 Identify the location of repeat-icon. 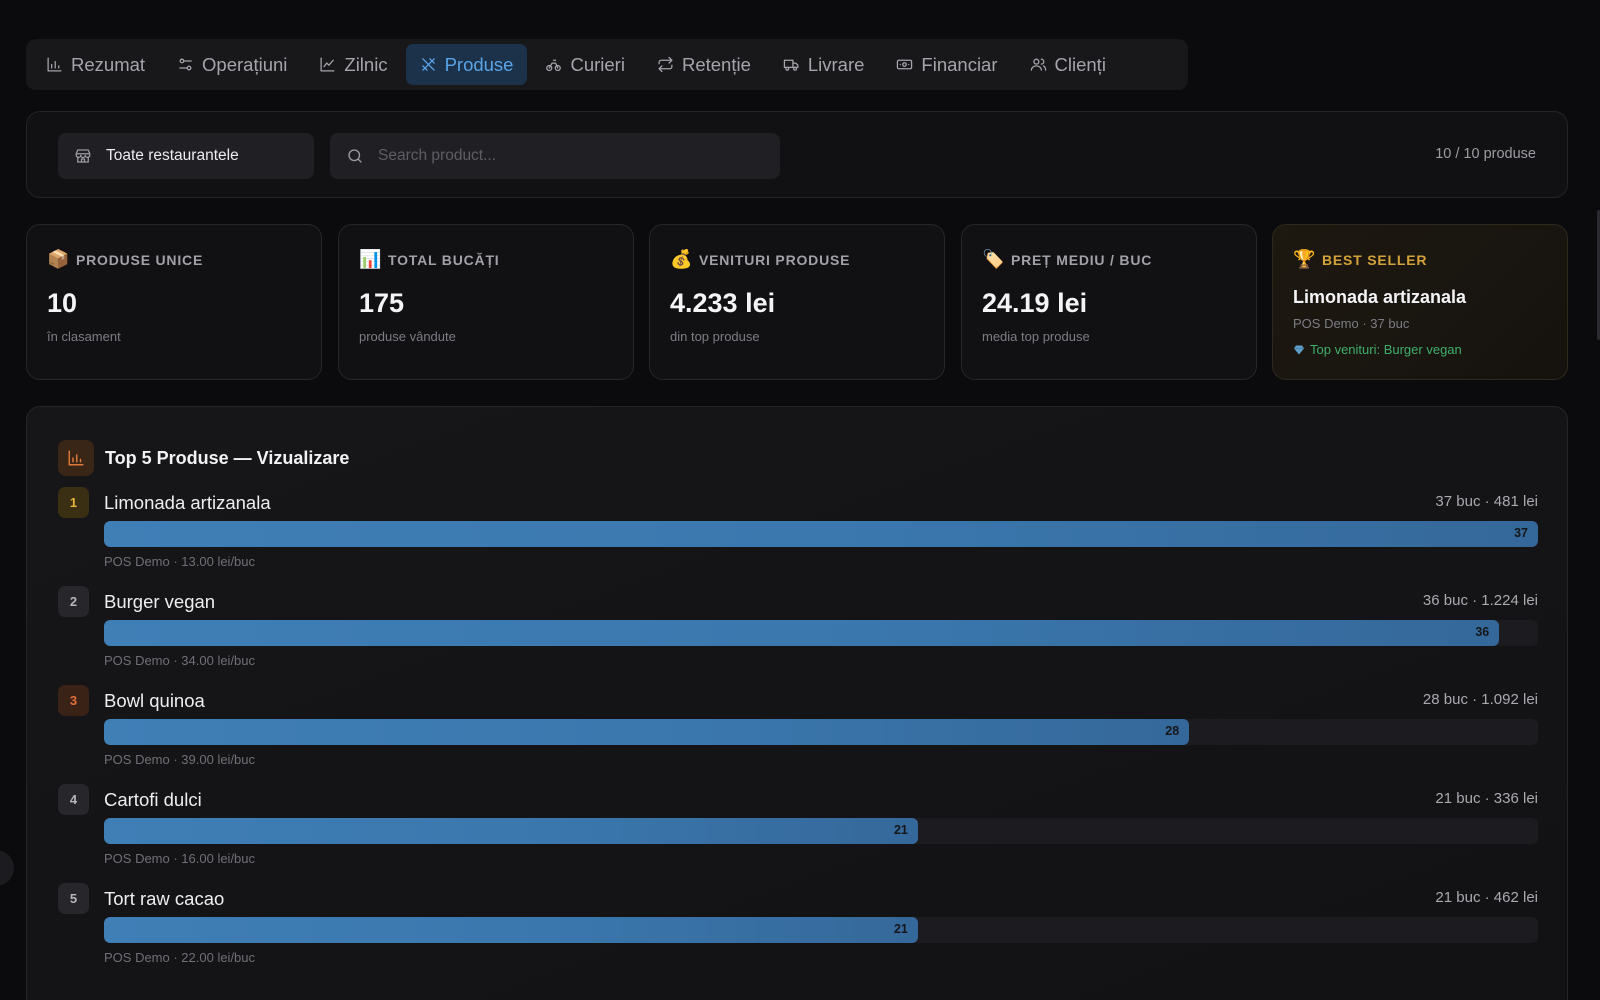
(665, 64).